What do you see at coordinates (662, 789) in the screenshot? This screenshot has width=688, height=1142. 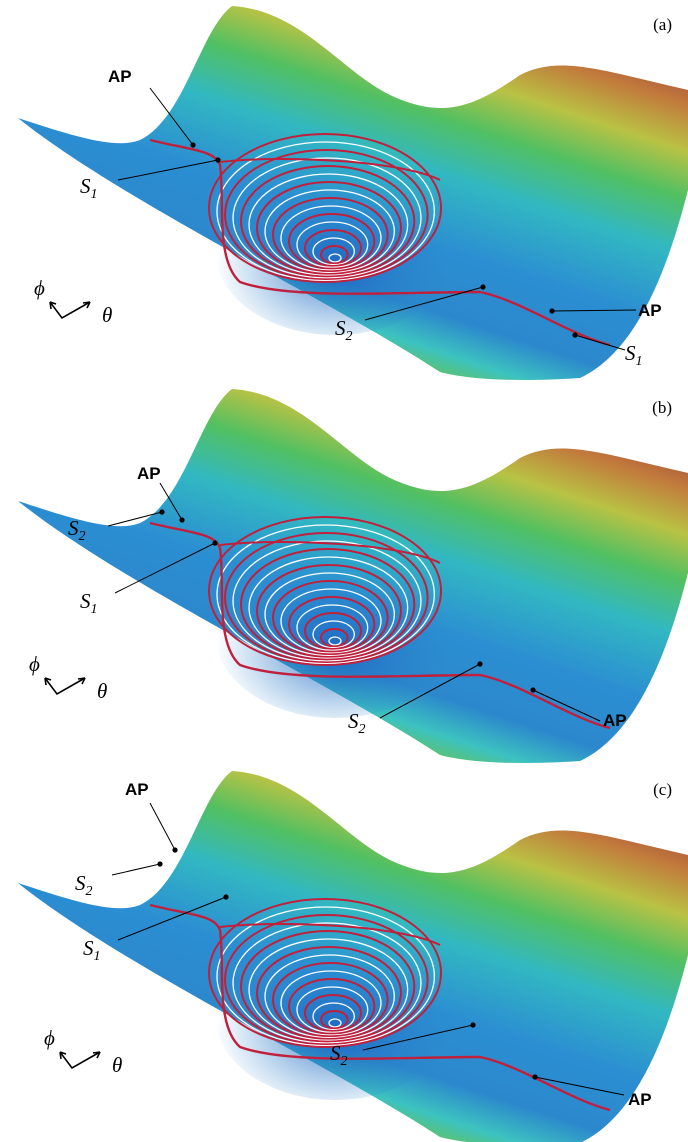 I see `panel-label: (c)` at bounding box center [662, 789].